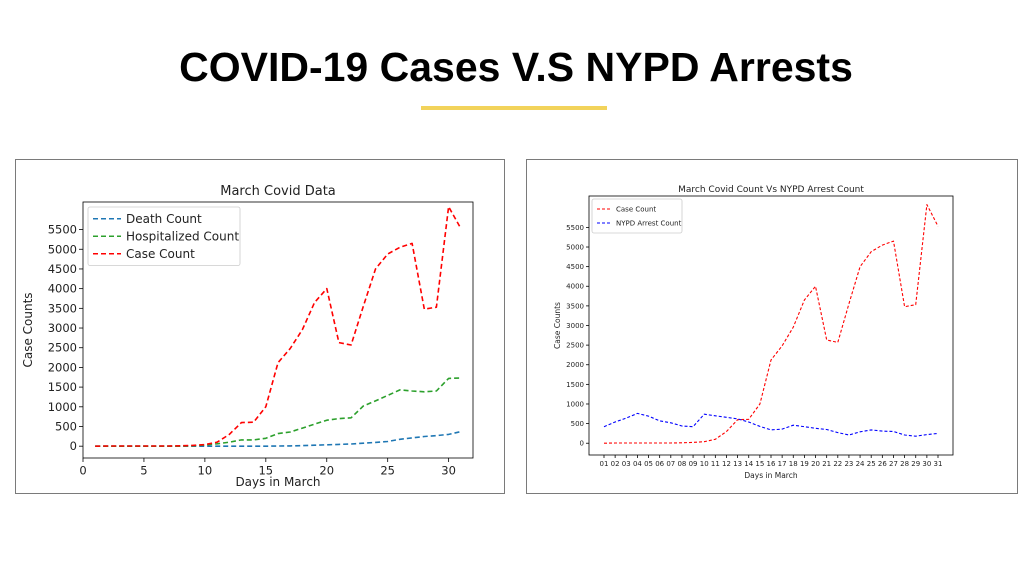 This screenshot has height=576, width=1032. Describe the element at coordinates (804, 464) in the screenshot. I see `x-tick-label: 19` at that location.